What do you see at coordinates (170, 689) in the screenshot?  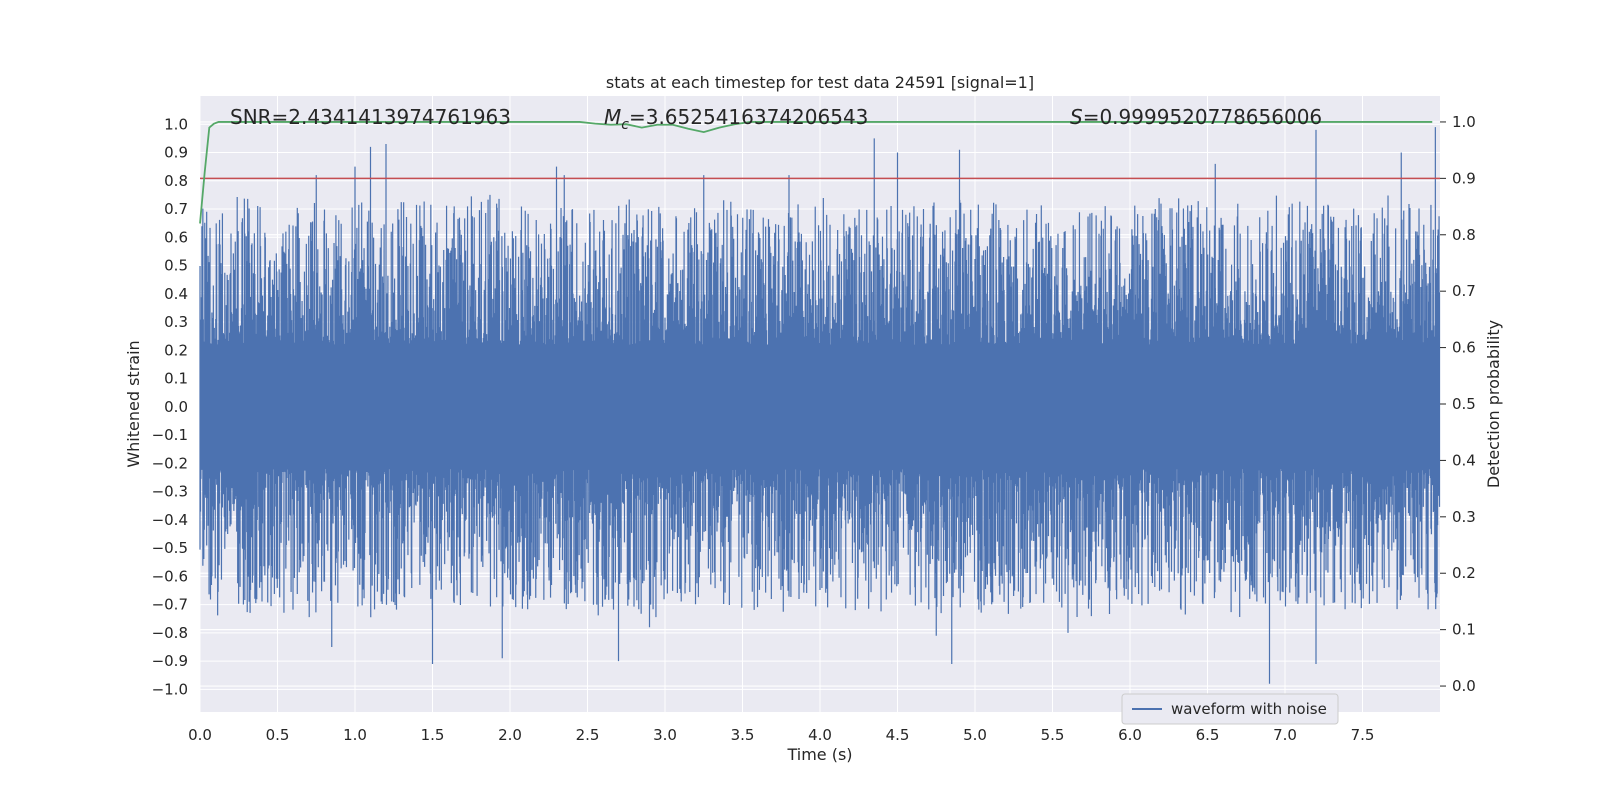 I see `y-left-tick-label: −1.0` at bounding box center [170, 689].